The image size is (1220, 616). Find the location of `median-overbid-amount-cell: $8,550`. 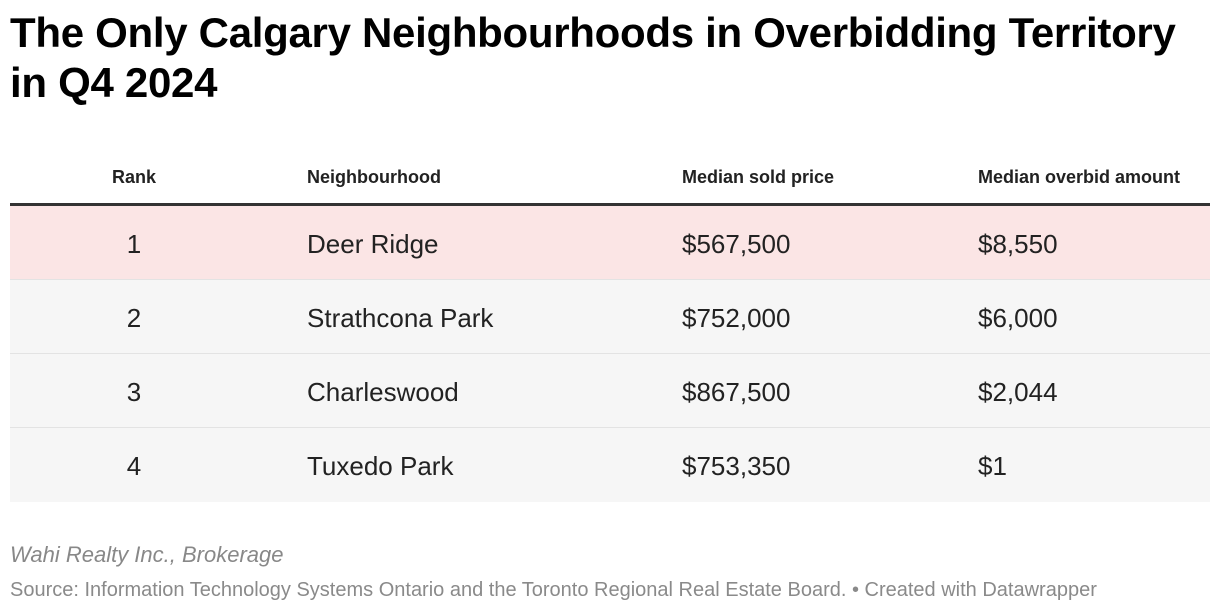

median-overbid-amount-cell: $8,550 is located at coordinates (1018, 244).